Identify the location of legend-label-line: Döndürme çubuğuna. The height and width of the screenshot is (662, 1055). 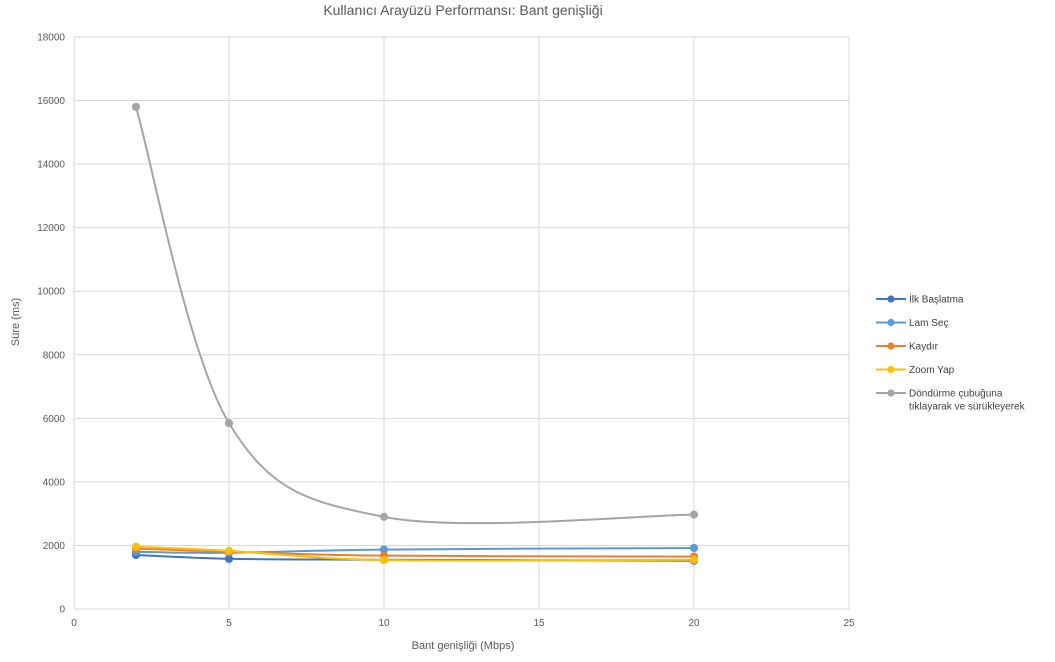
(956, 394).